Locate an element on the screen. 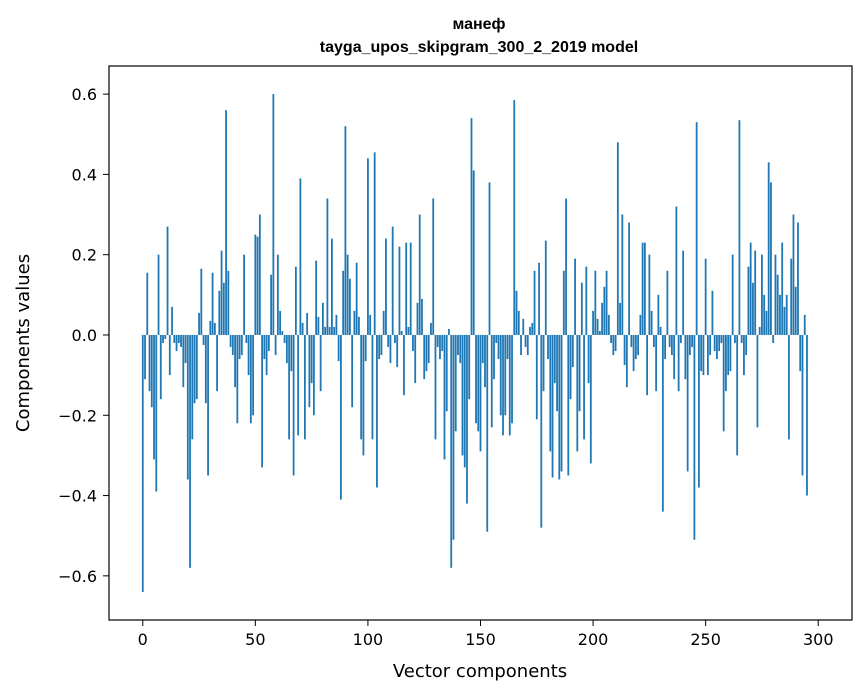 This screenshot has height=696, width=867. x-axis-label: Vector components is located at coordinates (480, 671).